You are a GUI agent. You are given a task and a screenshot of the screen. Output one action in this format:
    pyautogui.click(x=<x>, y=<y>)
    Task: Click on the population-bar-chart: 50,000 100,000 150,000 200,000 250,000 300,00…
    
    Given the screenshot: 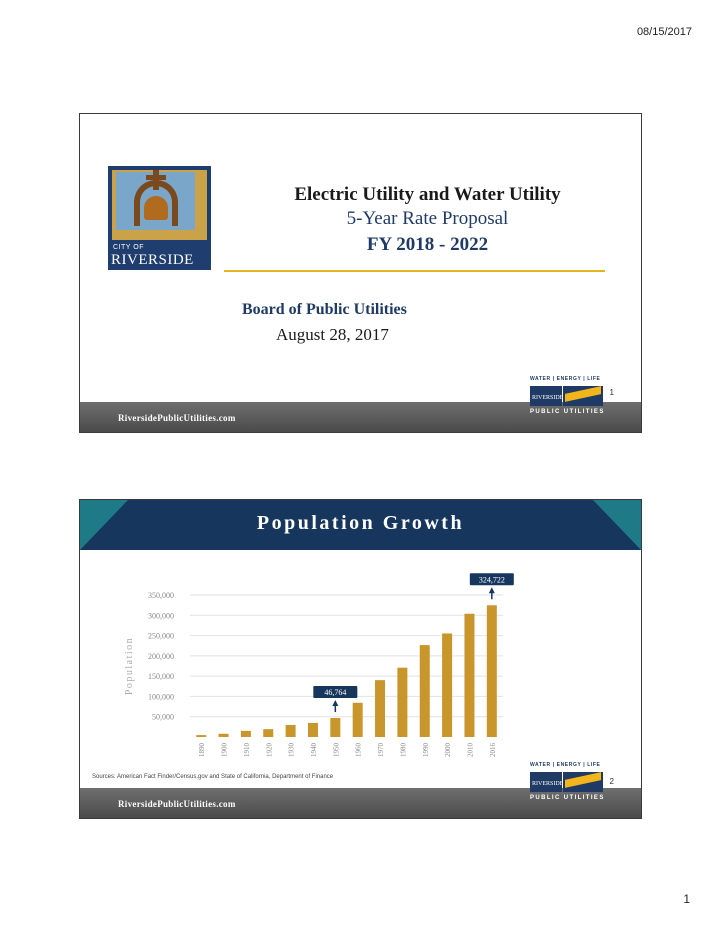 What is the action you would take?
    pyautogui.click(x=319, y=665)
    